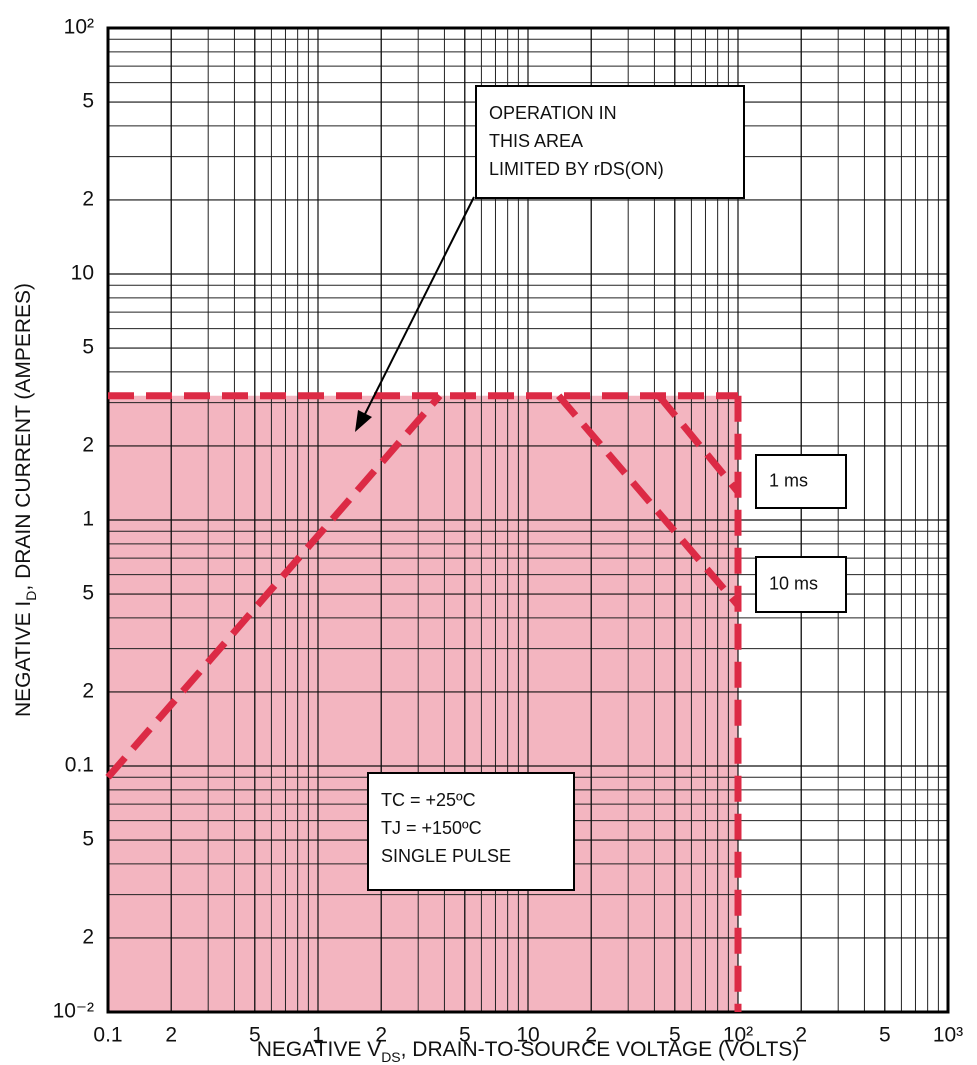  Describe the element at coordinates (79, 765) in the screenshot. I see `y-tick-label: 0.1` at that location.